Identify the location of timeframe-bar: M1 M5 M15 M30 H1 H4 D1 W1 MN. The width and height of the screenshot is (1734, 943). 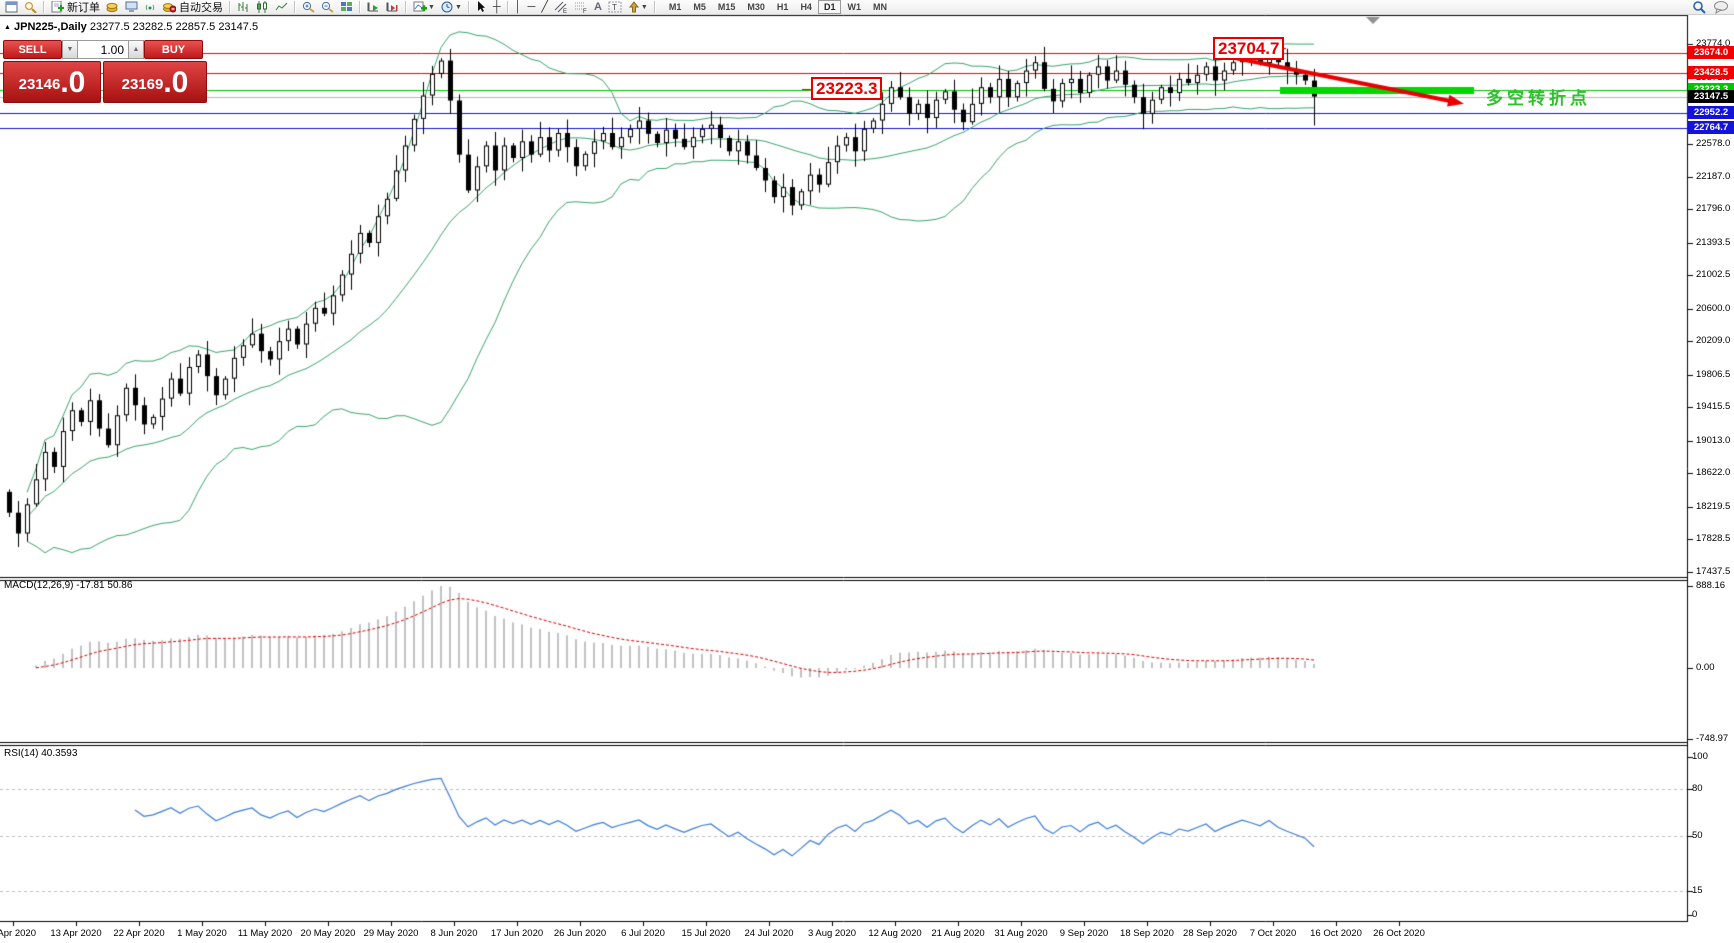
(778, 7).